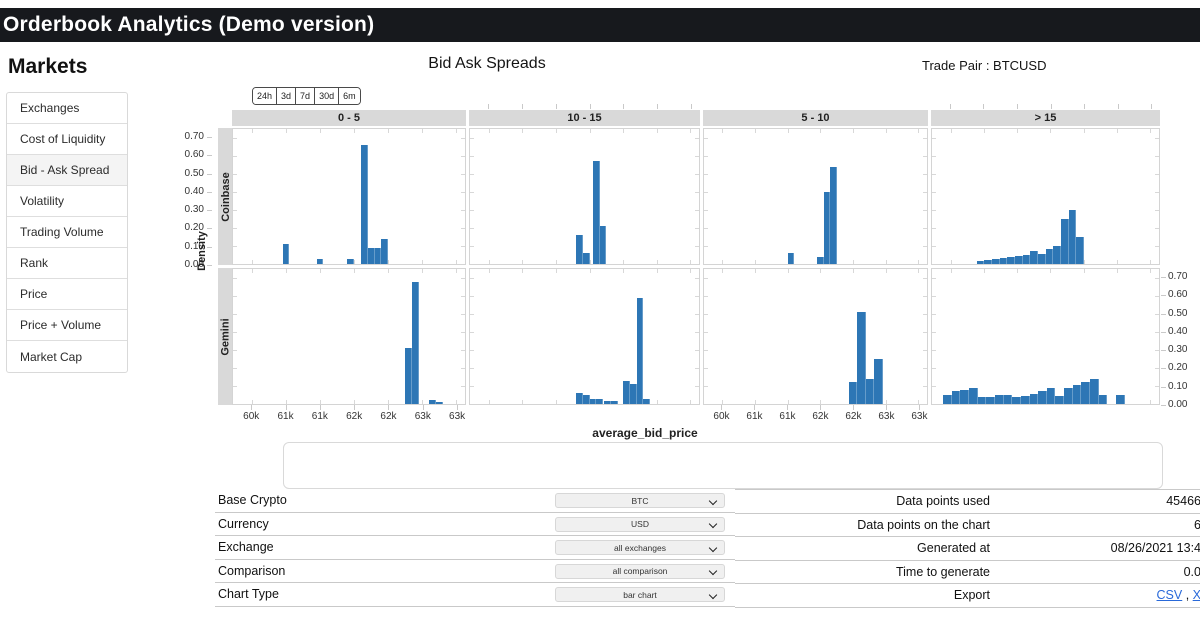 The width and height of the screenshot is (1200, 630). I want to click on sidebar-item-price: Price, so click(67, 294).